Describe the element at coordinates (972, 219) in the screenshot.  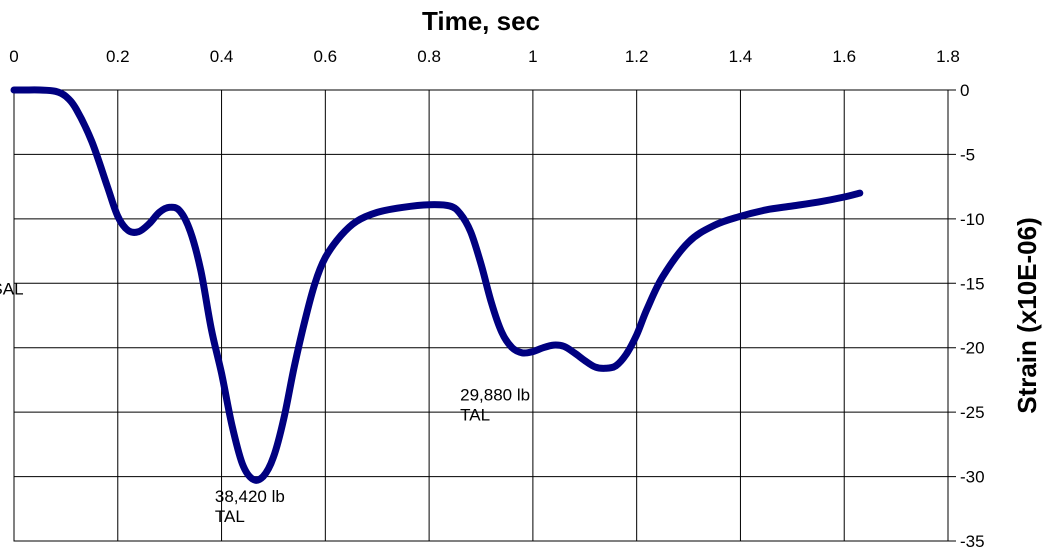
I see `y-tick-label: -10` at that location.